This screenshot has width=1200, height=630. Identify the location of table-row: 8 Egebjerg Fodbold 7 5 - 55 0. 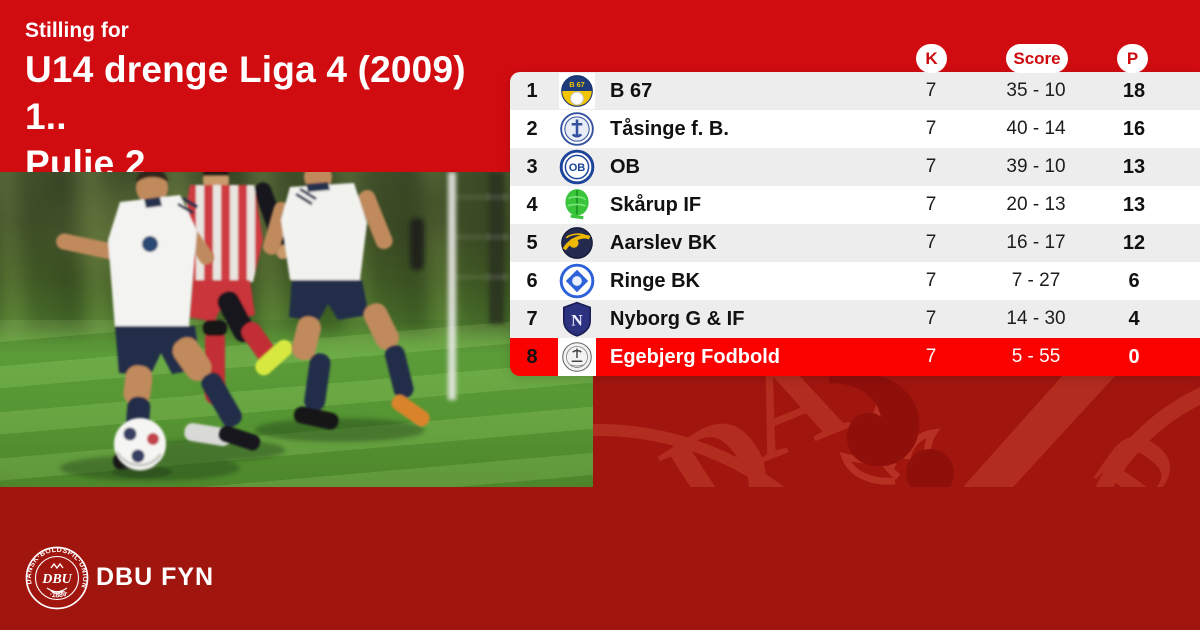
(855, 357).